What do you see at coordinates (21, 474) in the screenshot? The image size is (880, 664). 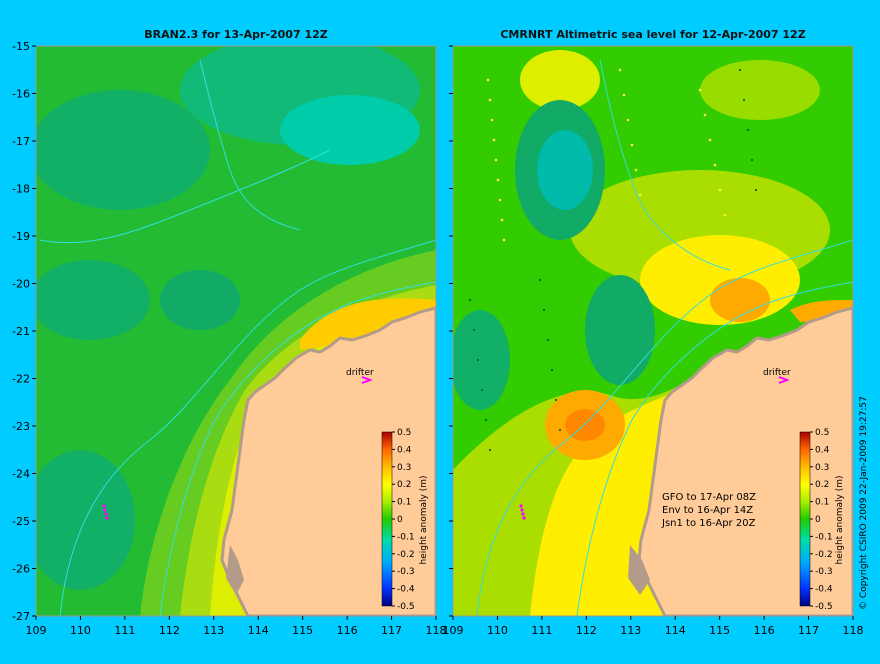 I see `left-y-tick-label: -24` at bounding box center [21, 474].